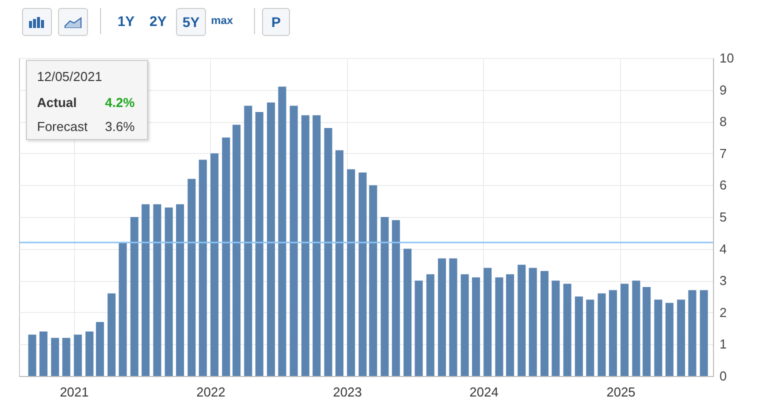 The height and width of the screenshot is (403, 758). What do you see at coordinates (723, 185) in the screenshot?
I see `y-tick-label: 6` at bounding box center [723, 185].